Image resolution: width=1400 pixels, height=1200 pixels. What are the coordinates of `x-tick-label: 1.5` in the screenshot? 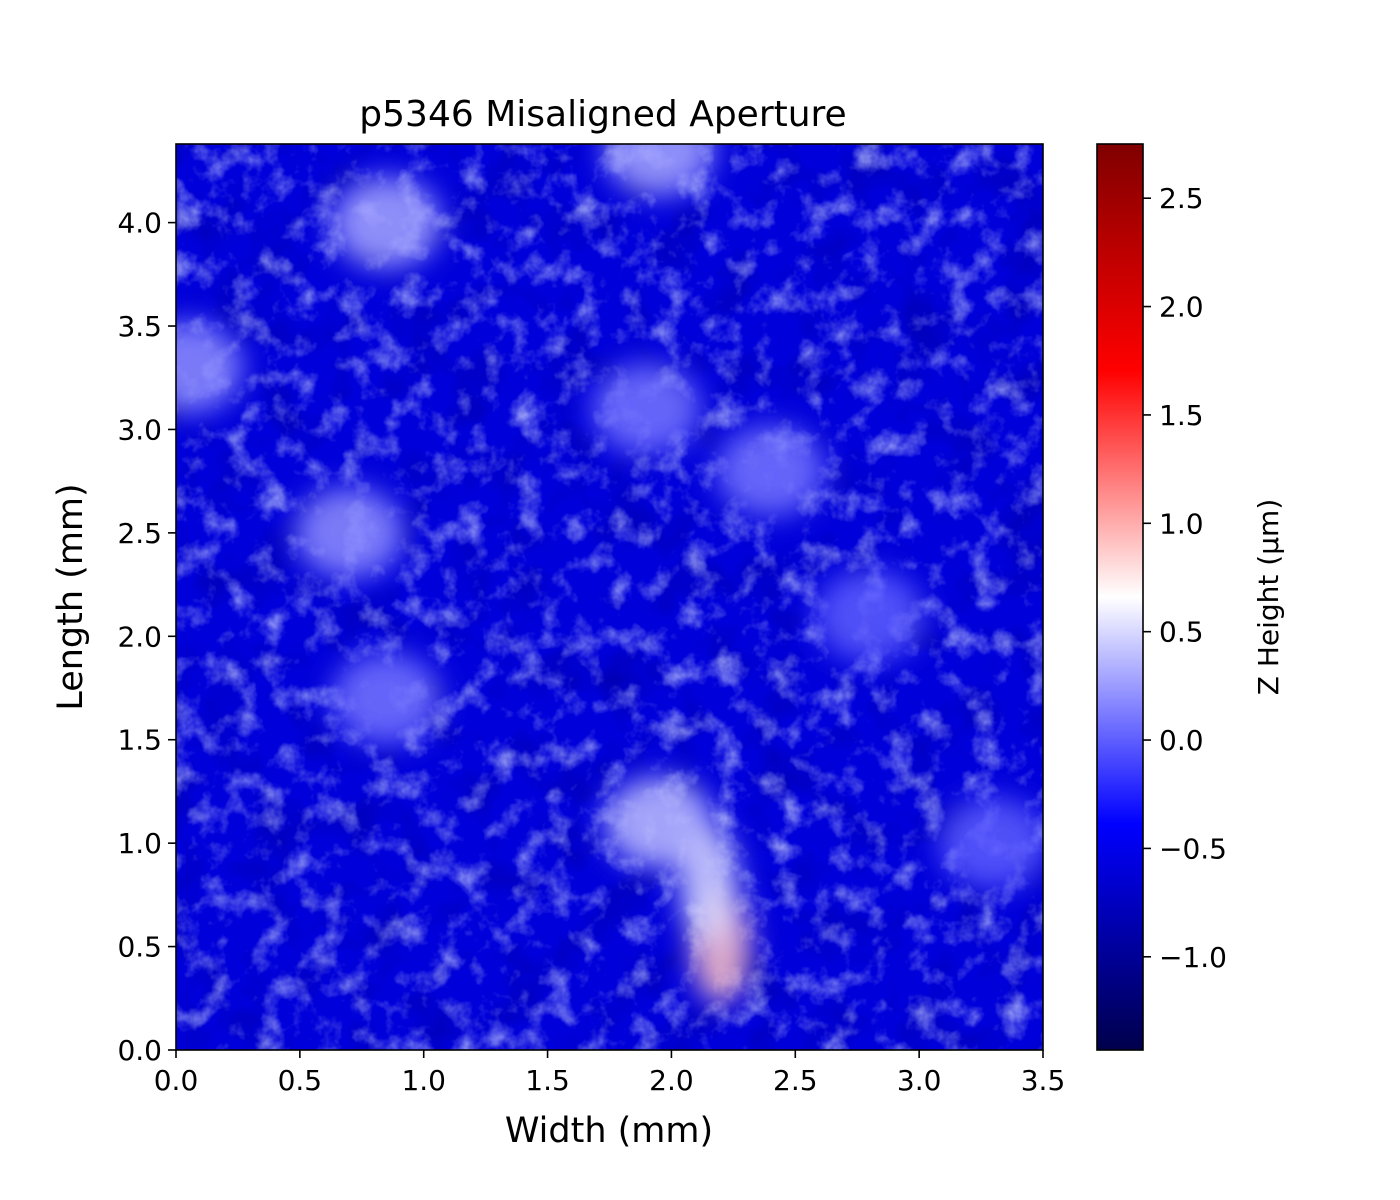 It's located at (547, 1080).